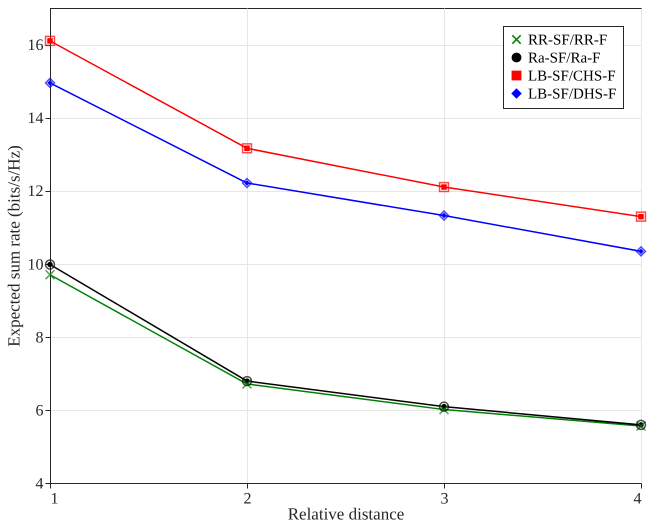  Describe the element at coordinates (36, 191) in the screenshot. I see `y-tick-label: 12` at that location.